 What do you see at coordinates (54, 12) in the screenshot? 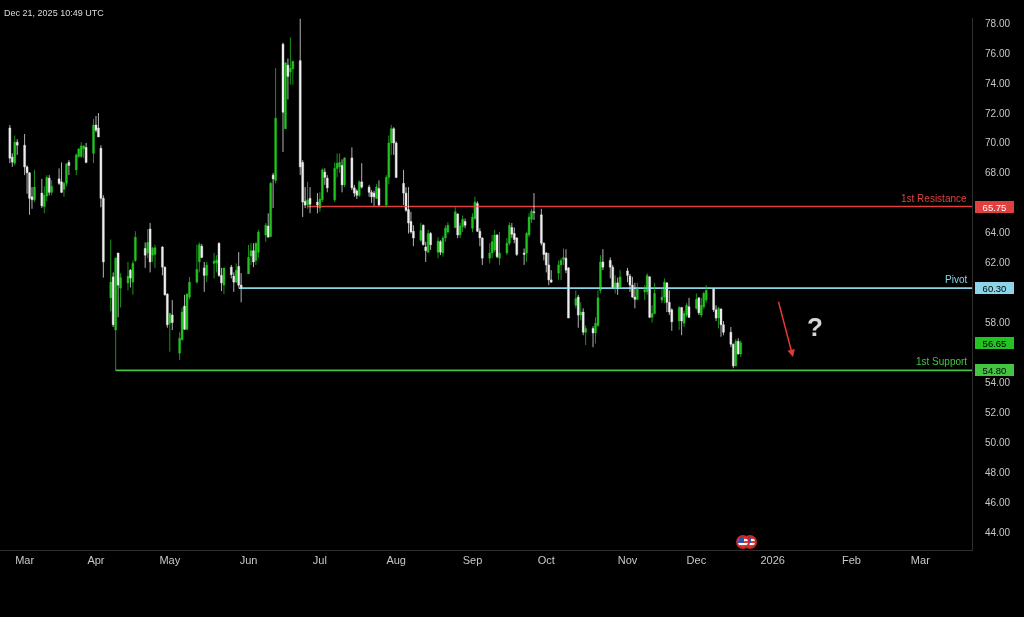
I see `chart-title: Dec 21, 2025 10:49 UTC` at bounding box center [54, 12].